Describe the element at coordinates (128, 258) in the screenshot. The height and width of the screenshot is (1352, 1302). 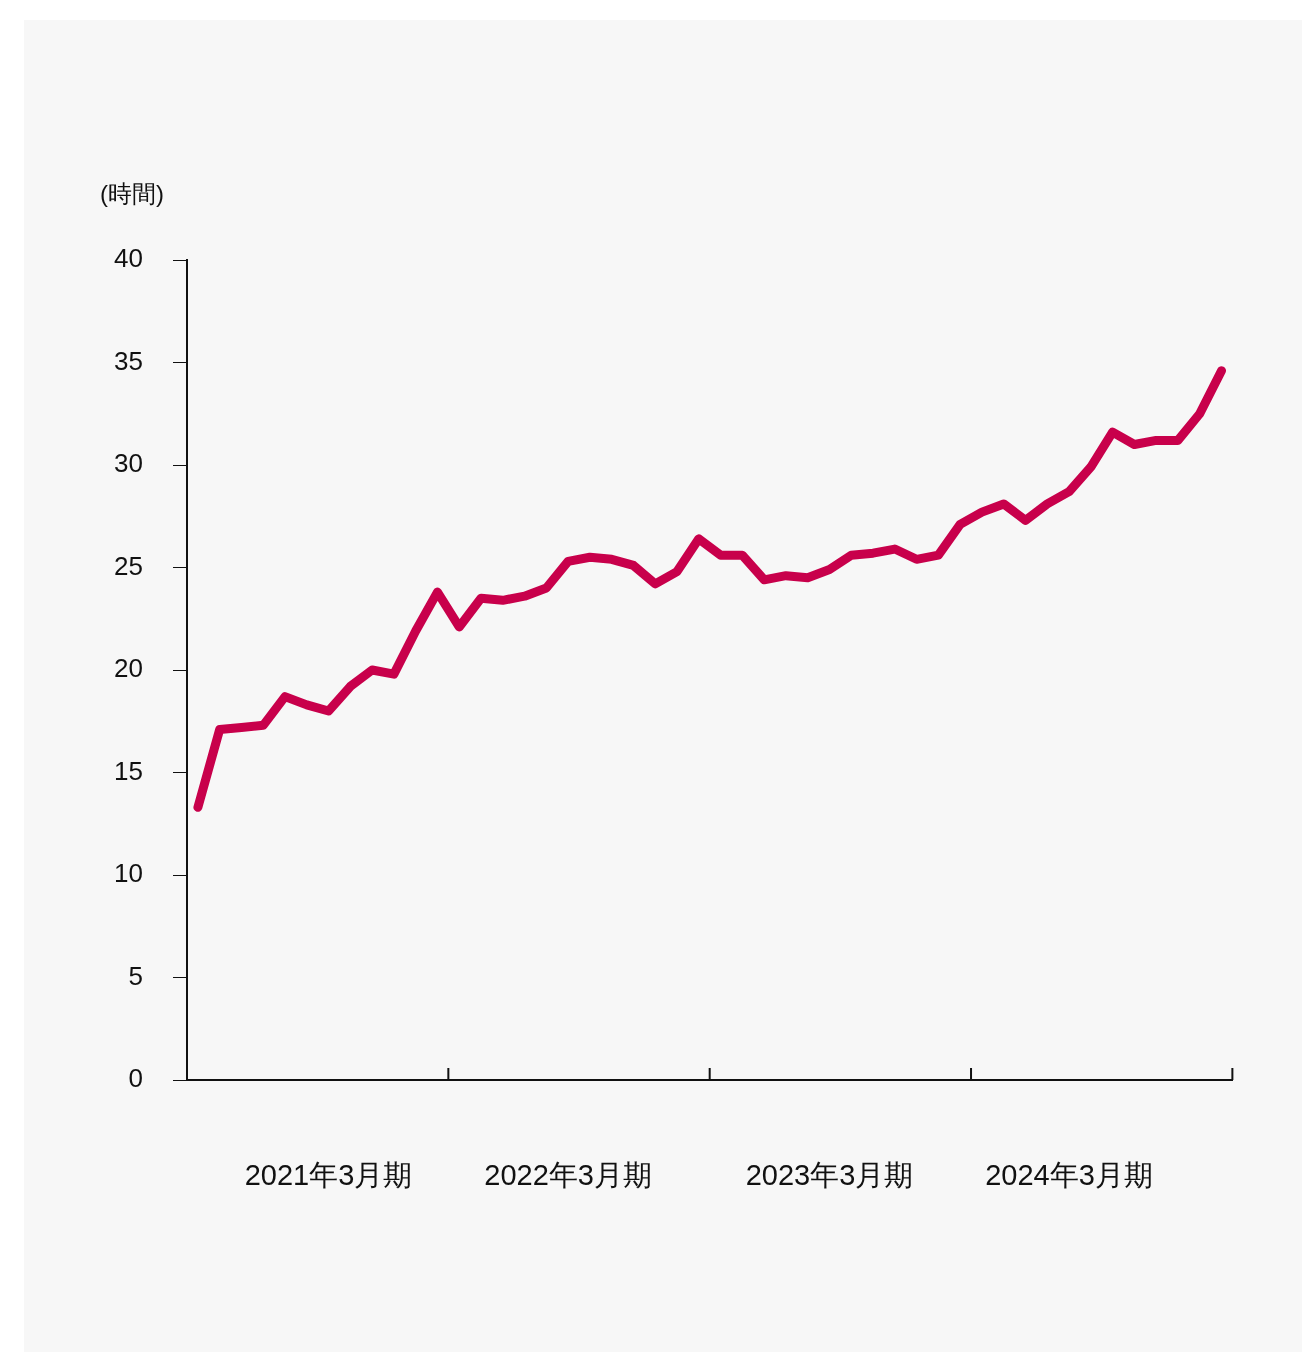
I see `y-tick-label: 40` at that location.